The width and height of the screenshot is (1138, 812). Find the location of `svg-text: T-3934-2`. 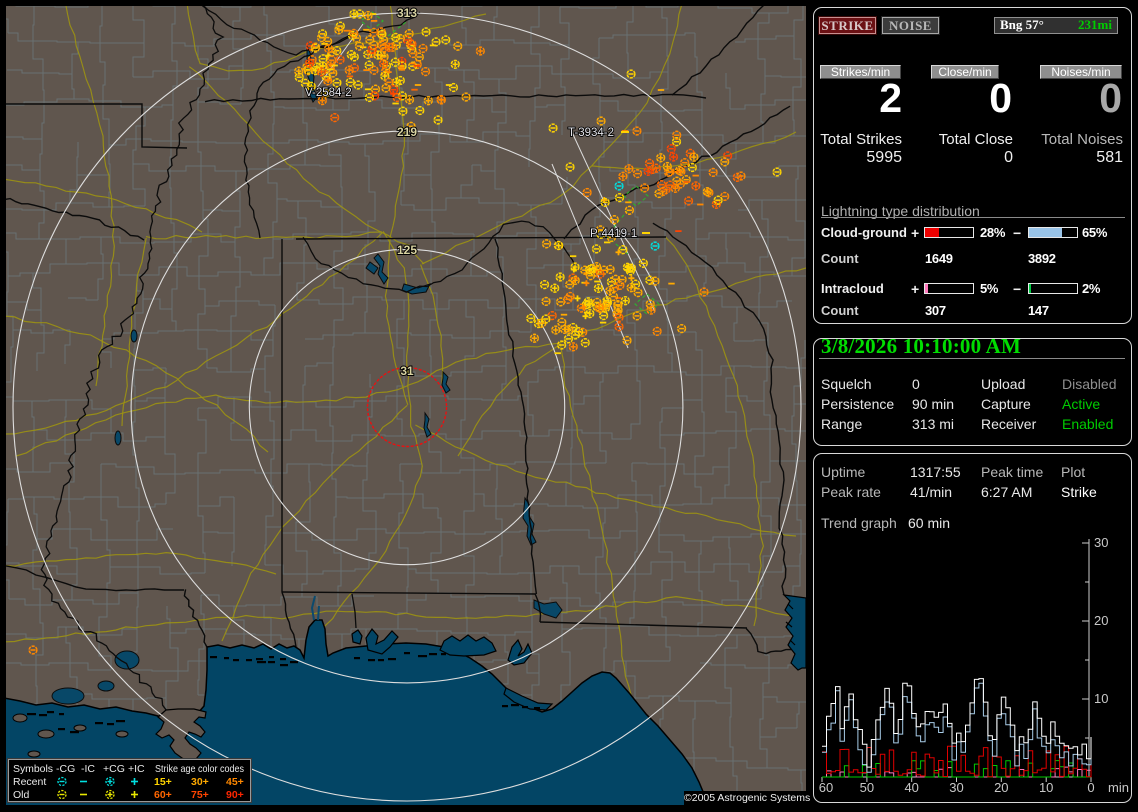

svg-text: T-3934-2 is located at coordinates (591, 133).